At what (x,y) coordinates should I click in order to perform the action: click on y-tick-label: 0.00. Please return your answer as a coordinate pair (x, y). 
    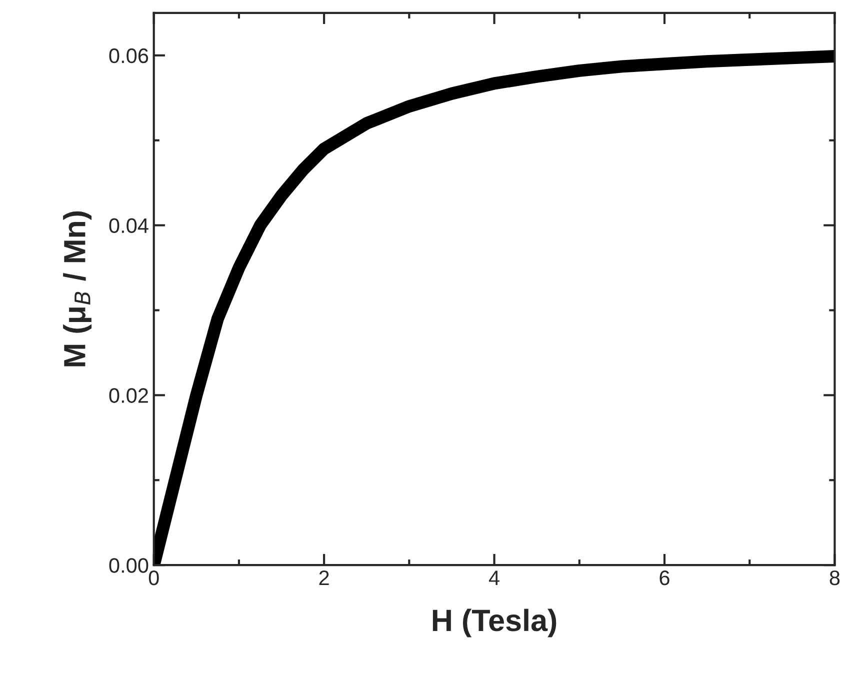
    Looking at the image, I should click on (128, 565).